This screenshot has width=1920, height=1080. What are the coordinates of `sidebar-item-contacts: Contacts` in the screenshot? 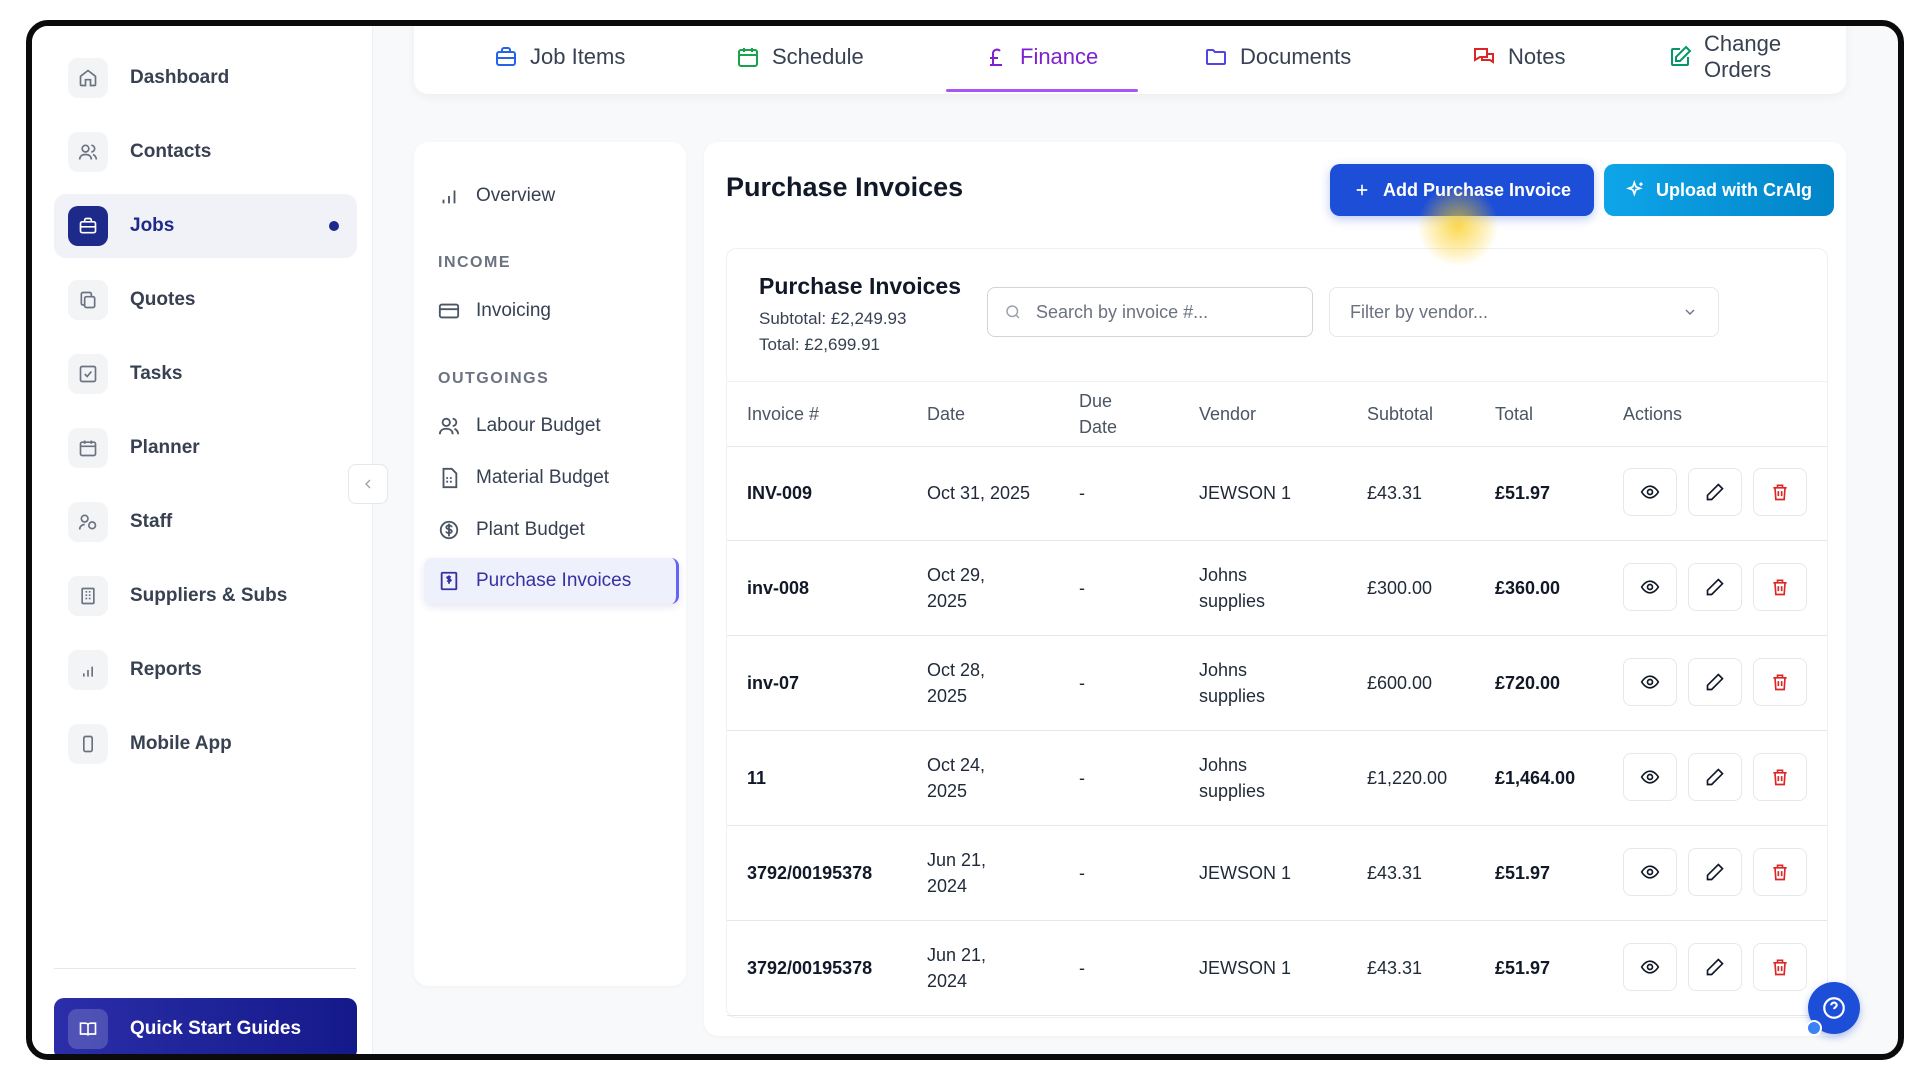 It's located at (205, 152).